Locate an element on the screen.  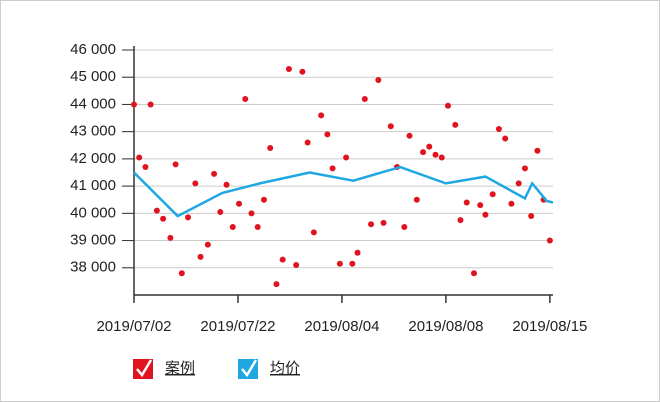
legend-label: 均价 is located at coordinates (285, 368).